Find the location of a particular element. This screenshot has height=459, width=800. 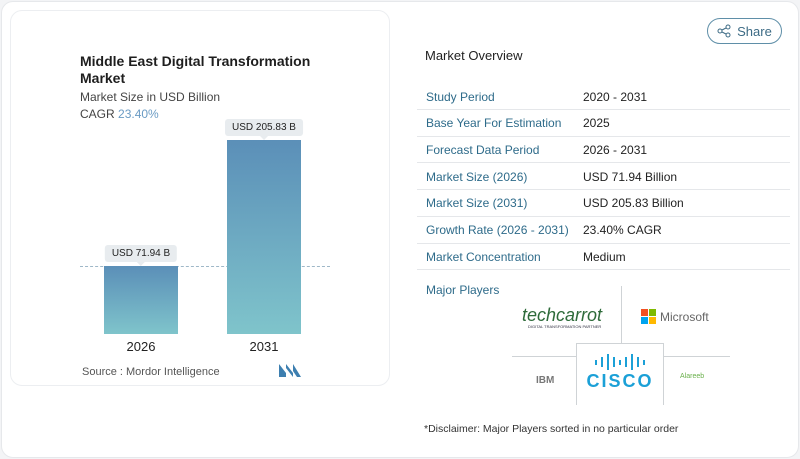

row-value: 23.40% CAGR is located at coordinates (622, 230).